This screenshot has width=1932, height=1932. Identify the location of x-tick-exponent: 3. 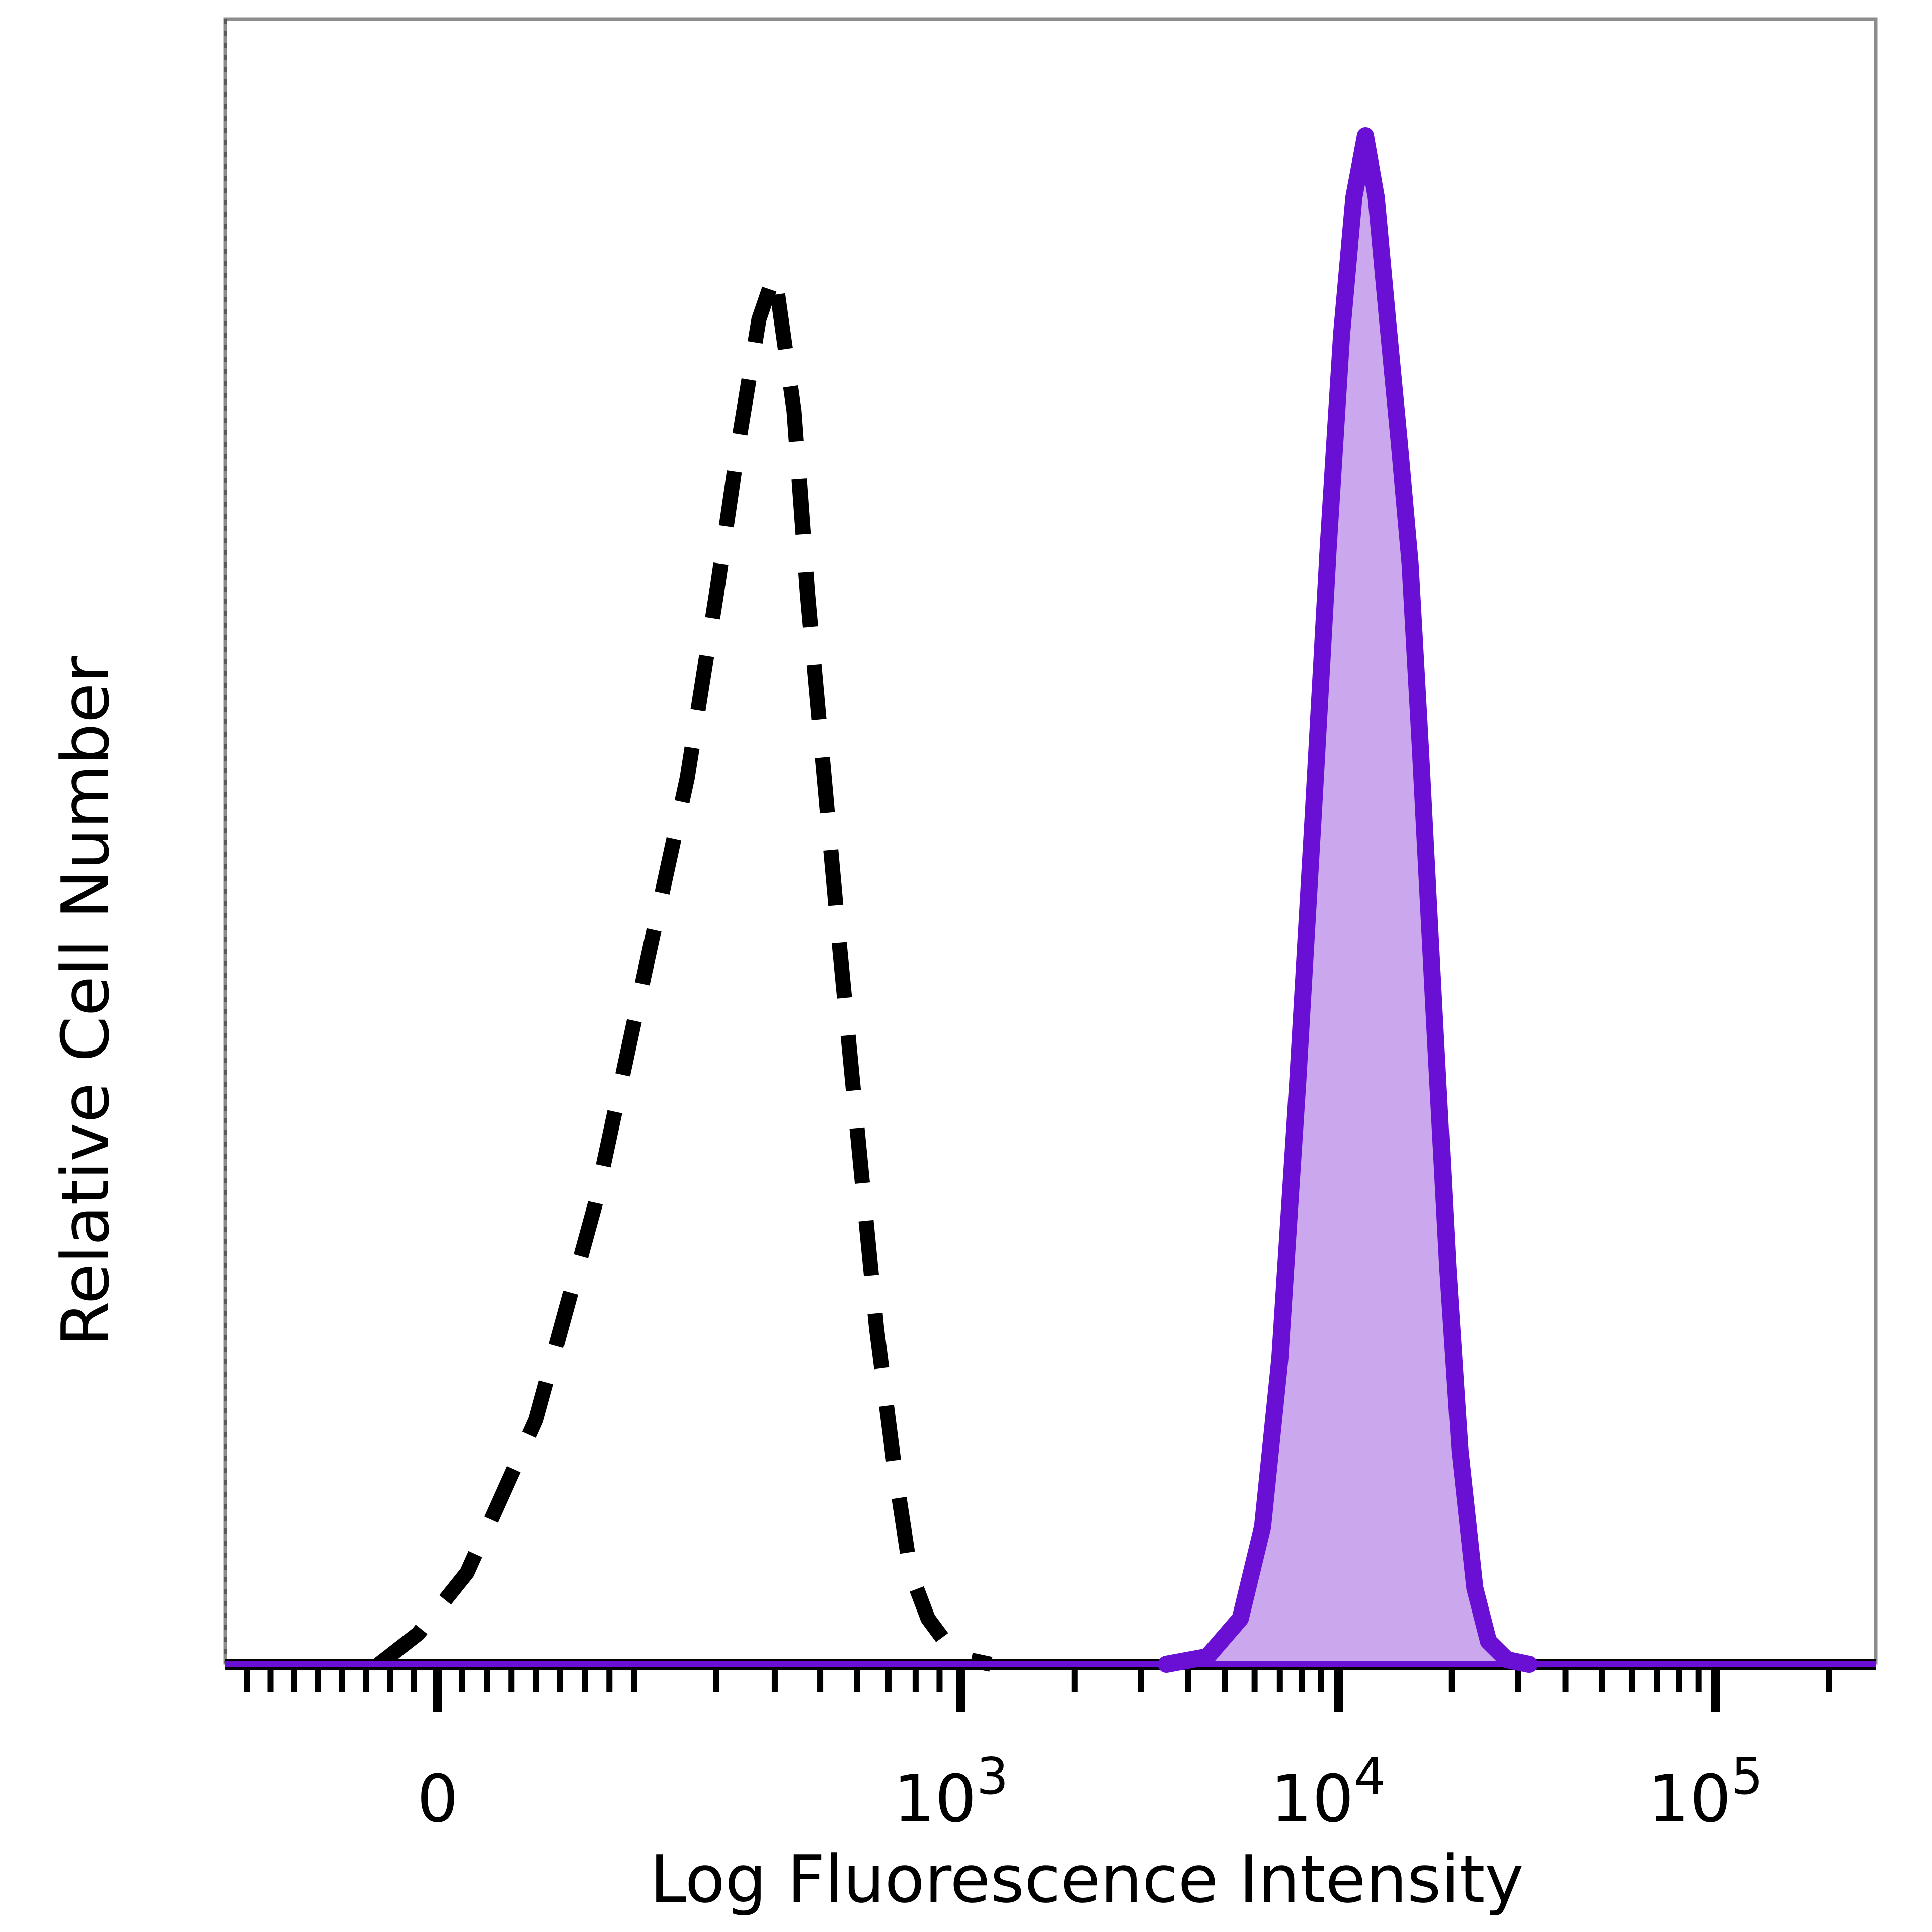
(993, 1776).